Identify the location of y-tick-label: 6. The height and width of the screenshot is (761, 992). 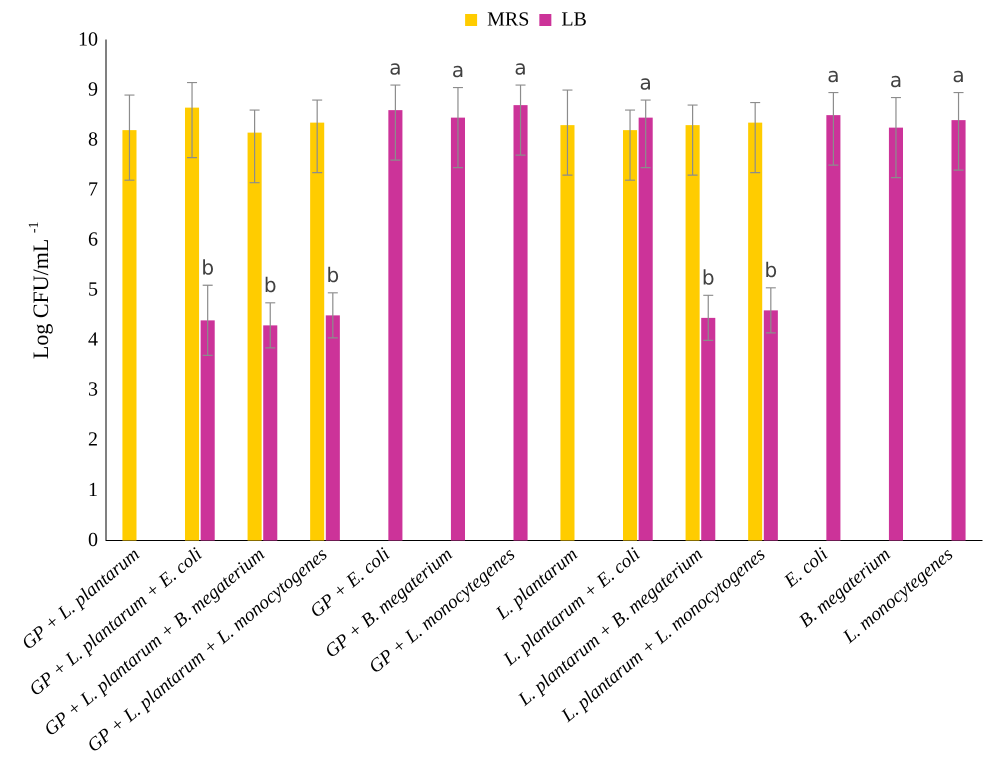
(93, 239).